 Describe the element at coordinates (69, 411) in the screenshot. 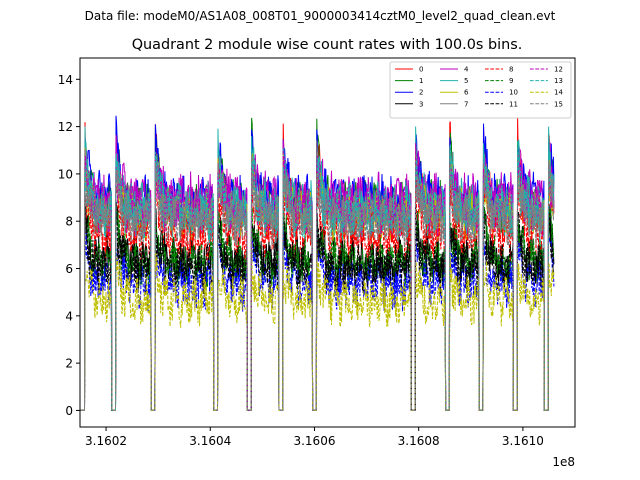

I see `y-tick-label: 0` at that location.